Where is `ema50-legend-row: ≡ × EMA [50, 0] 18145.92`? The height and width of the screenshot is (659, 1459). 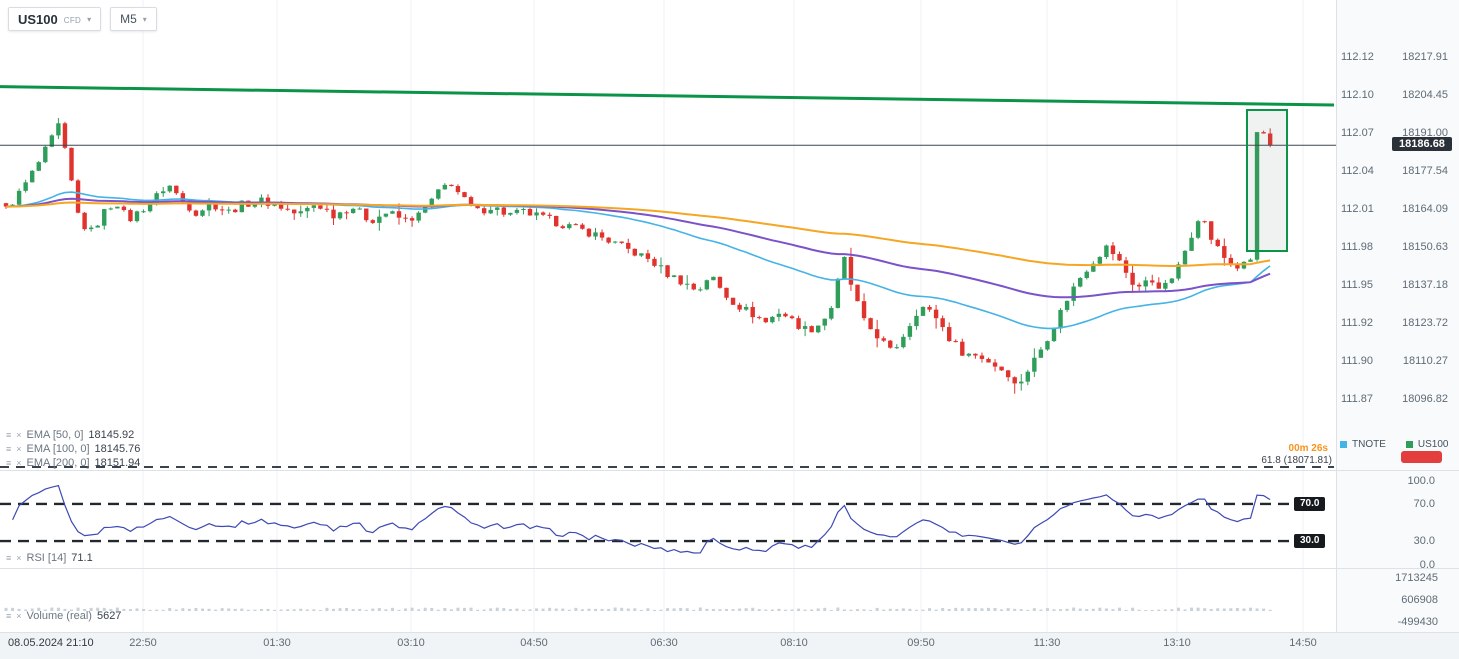
ema50-legend-row: ≡ × EMA [50, 0] 18145.92 is located at coordinates (73, 435).